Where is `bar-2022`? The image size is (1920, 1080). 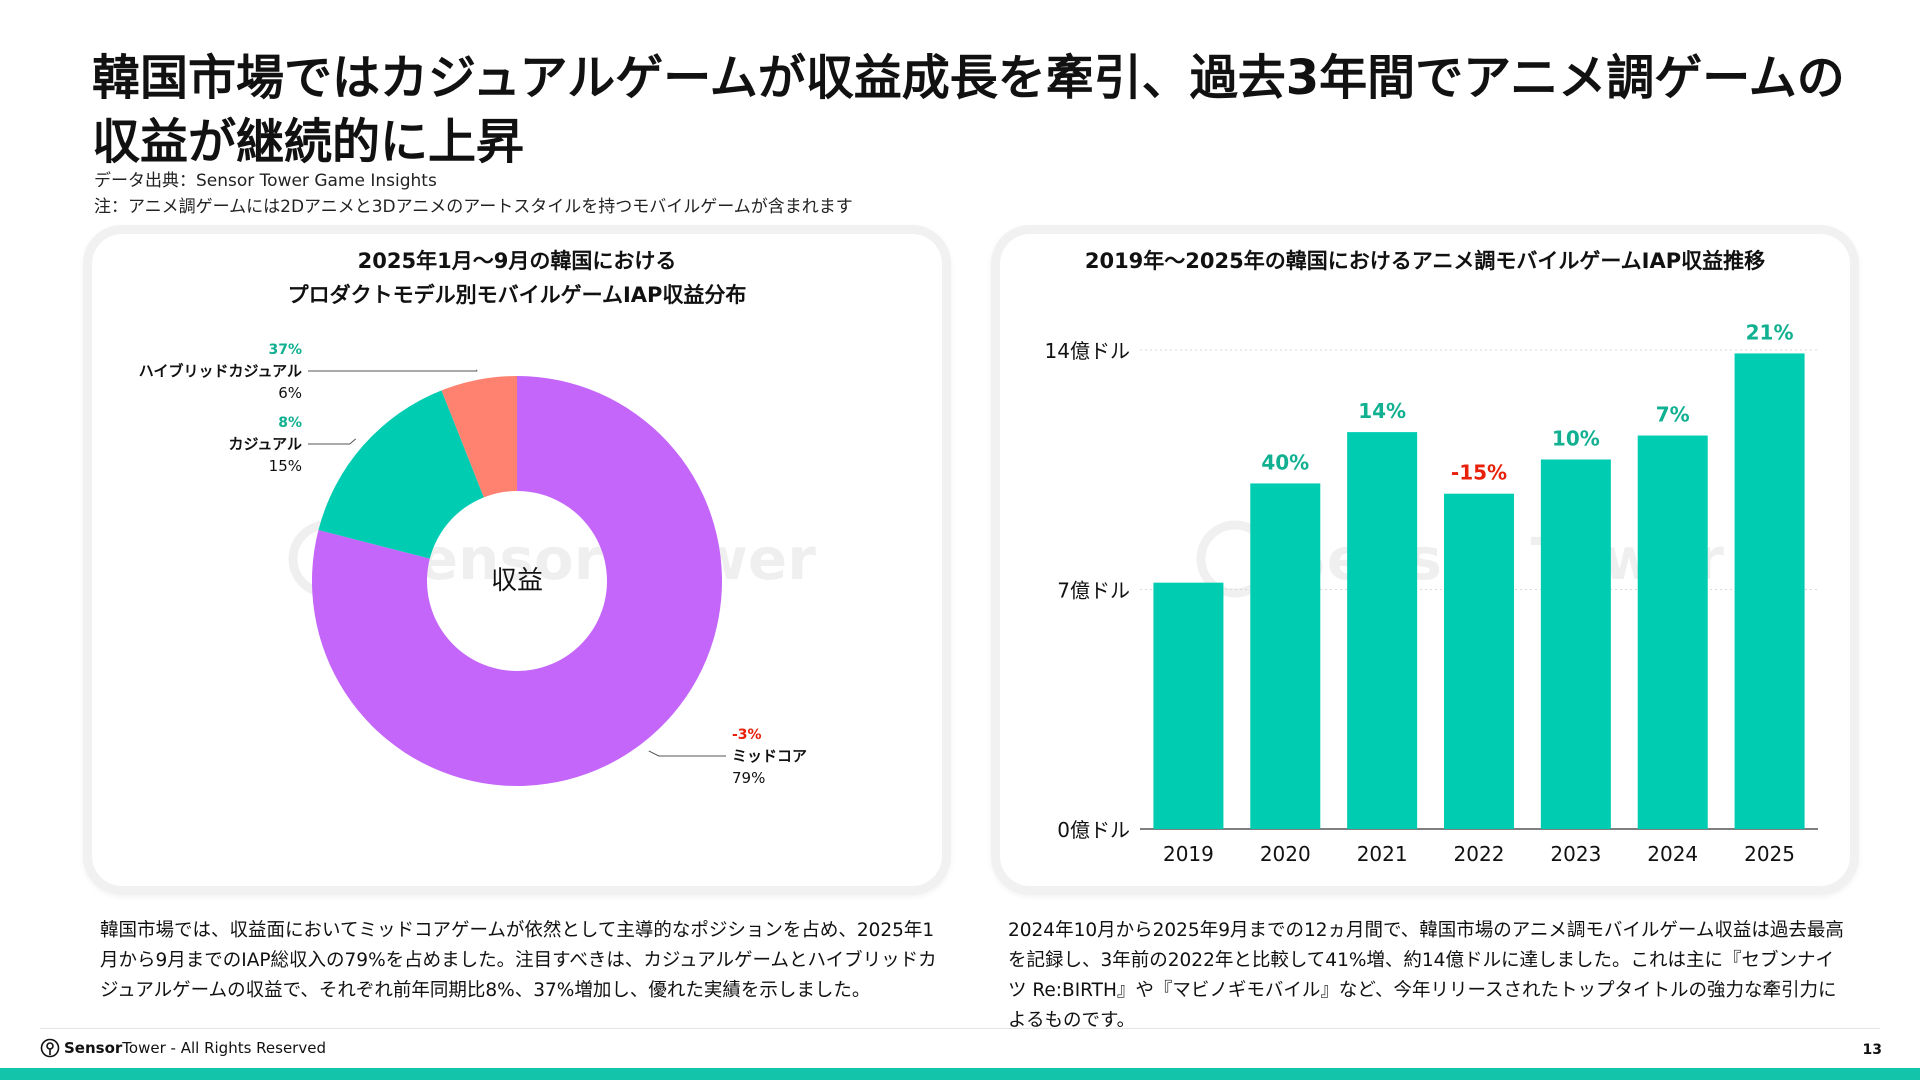
bar-2022 is located at coordinates (1479, 661).